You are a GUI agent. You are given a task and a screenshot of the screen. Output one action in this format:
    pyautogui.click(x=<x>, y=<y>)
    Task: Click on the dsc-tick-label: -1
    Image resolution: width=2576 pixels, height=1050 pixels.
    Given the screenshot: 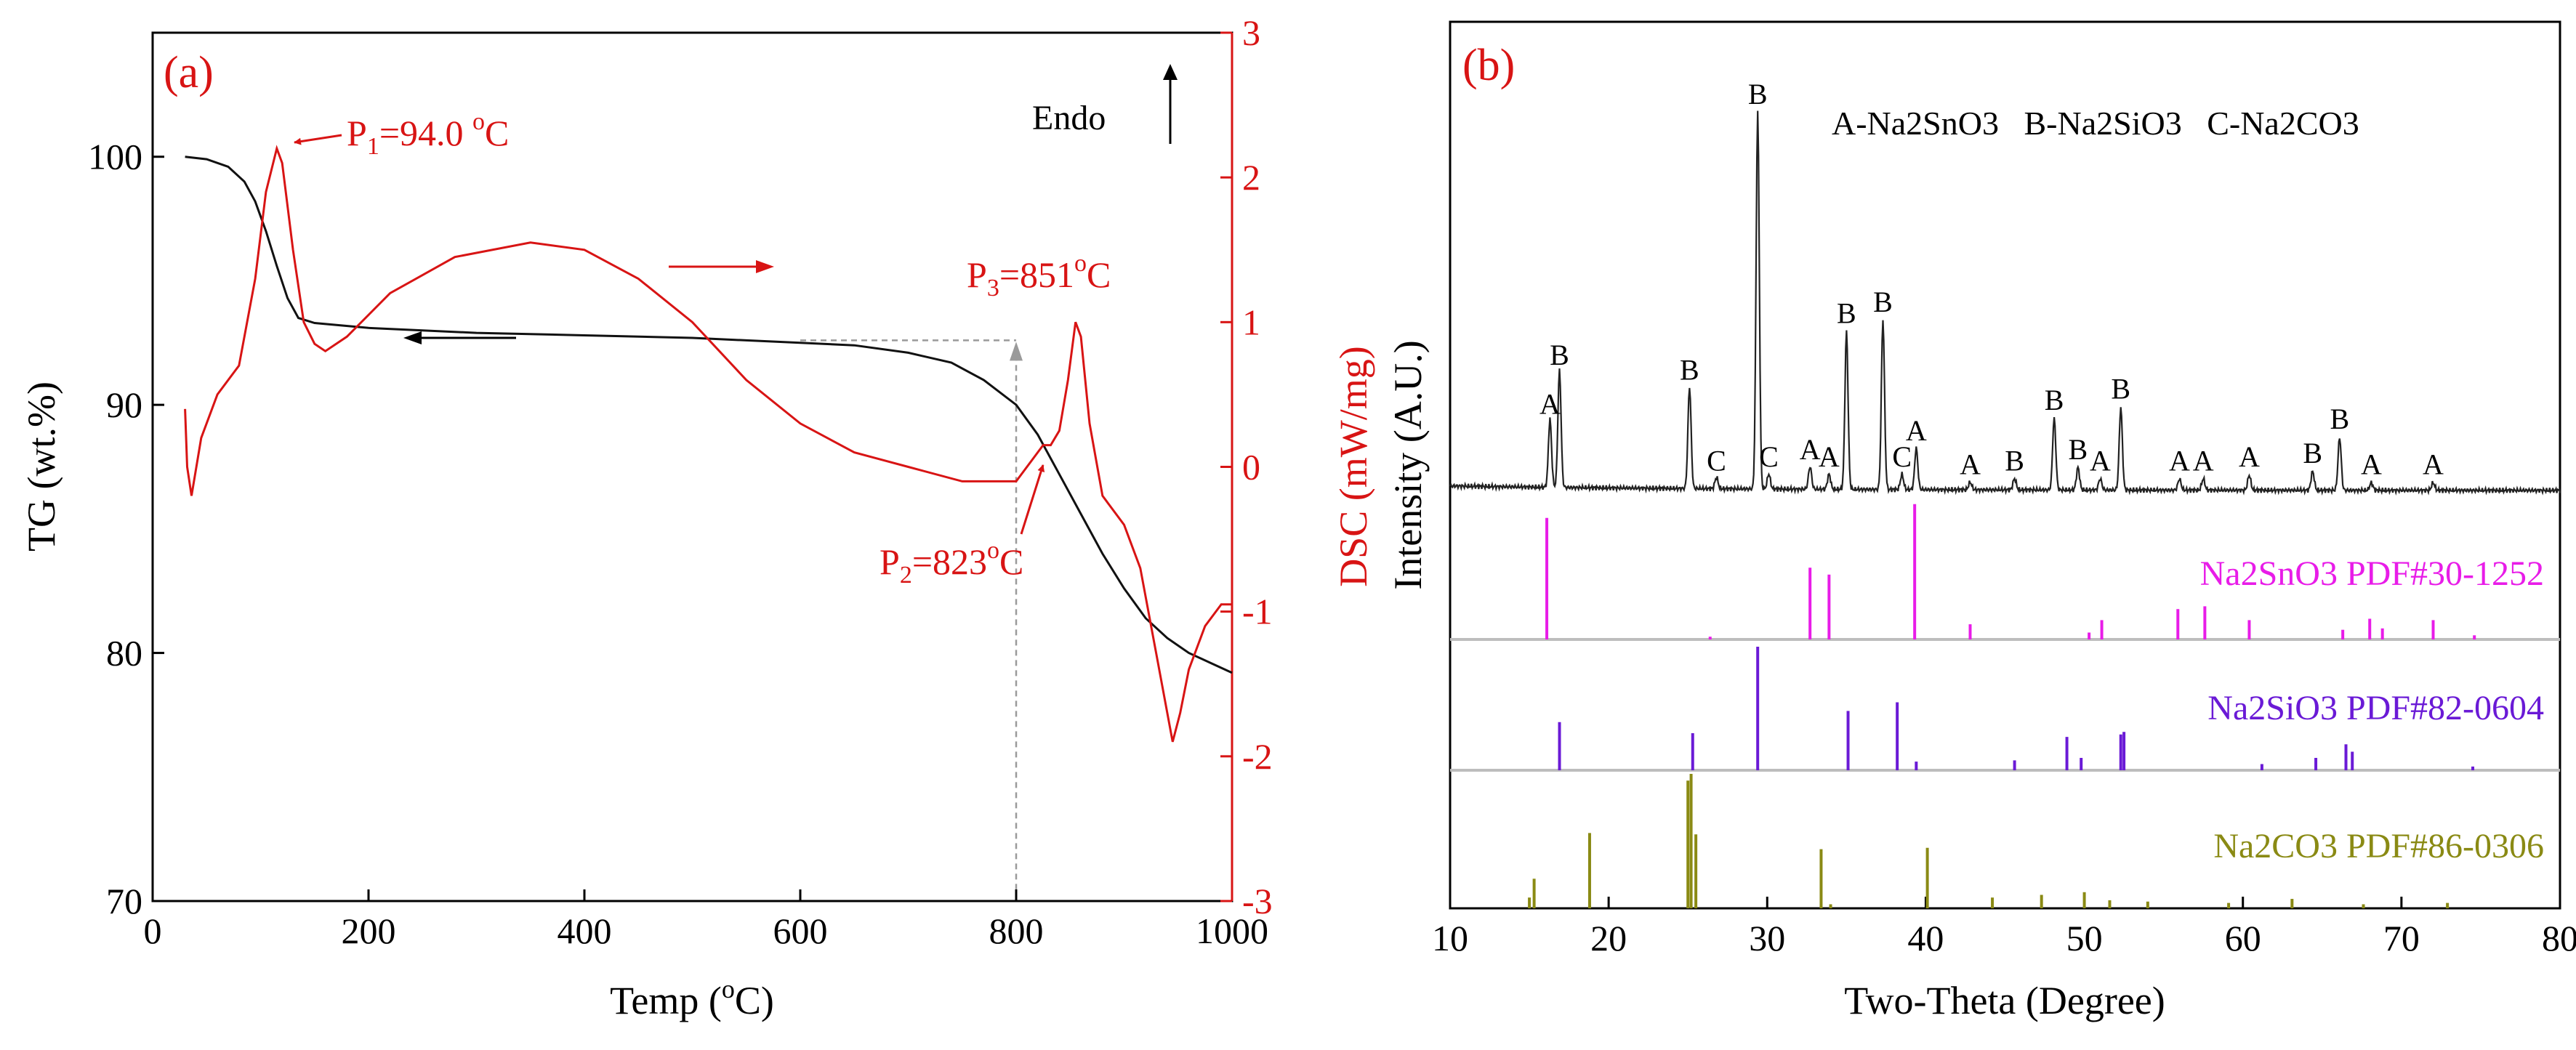 What is the action you would take?
    pyautogui.click(x=1257, y=611)
    